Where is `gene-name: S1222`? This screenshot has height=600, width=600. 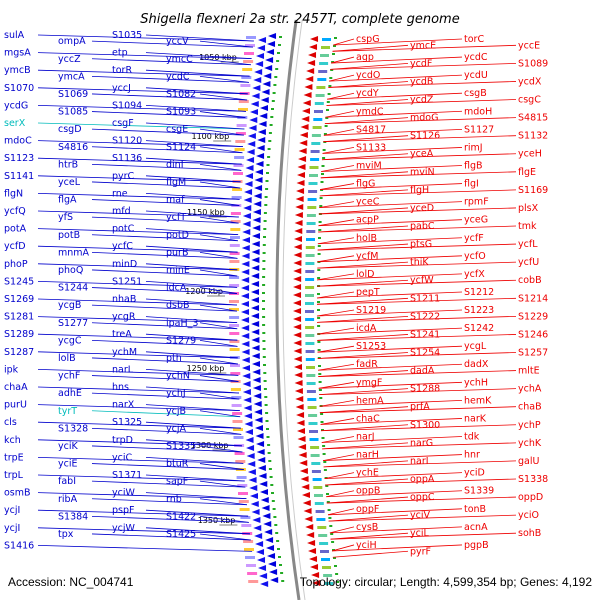 gene-name: S1222 is located at coordinates (425, 316).